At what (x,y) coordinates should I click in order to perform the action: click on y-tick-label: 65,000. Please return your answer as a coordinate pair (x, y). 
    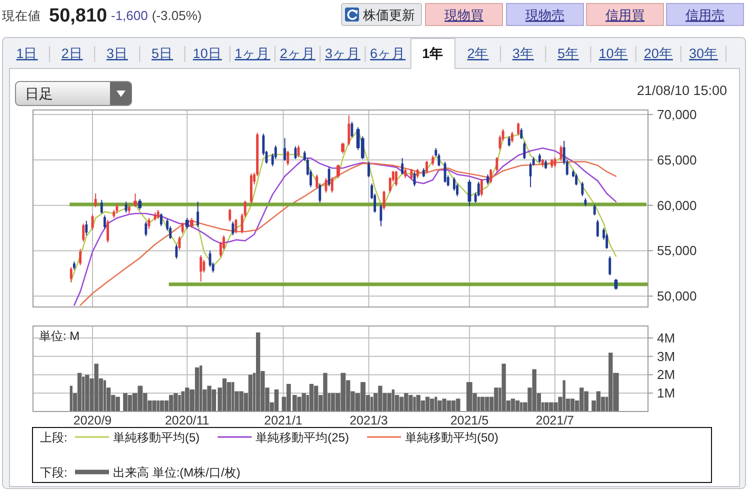
    Looking at the image, I should click on (677, 160).